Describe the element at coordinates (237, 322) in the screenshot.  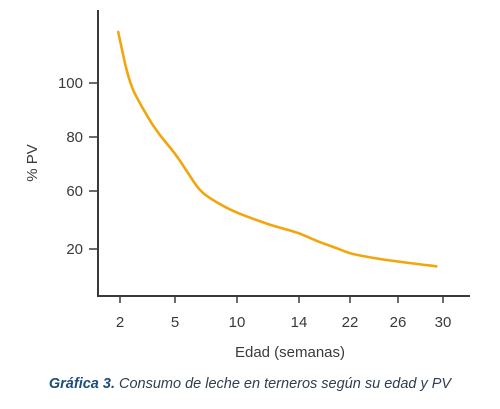
I see `x-tick-label: 10` at that location.